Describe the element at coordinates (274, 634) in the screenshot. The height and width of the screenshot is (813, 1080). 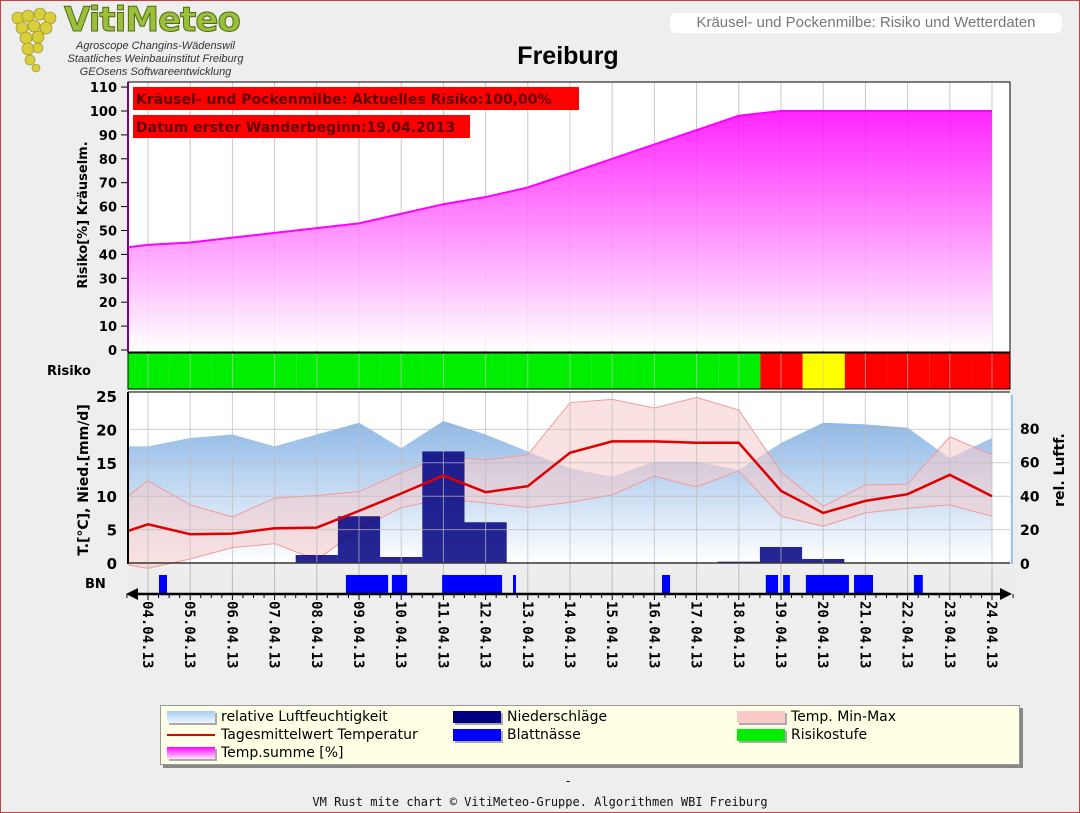
I see `x-date-label: 07.04.13` at that location.